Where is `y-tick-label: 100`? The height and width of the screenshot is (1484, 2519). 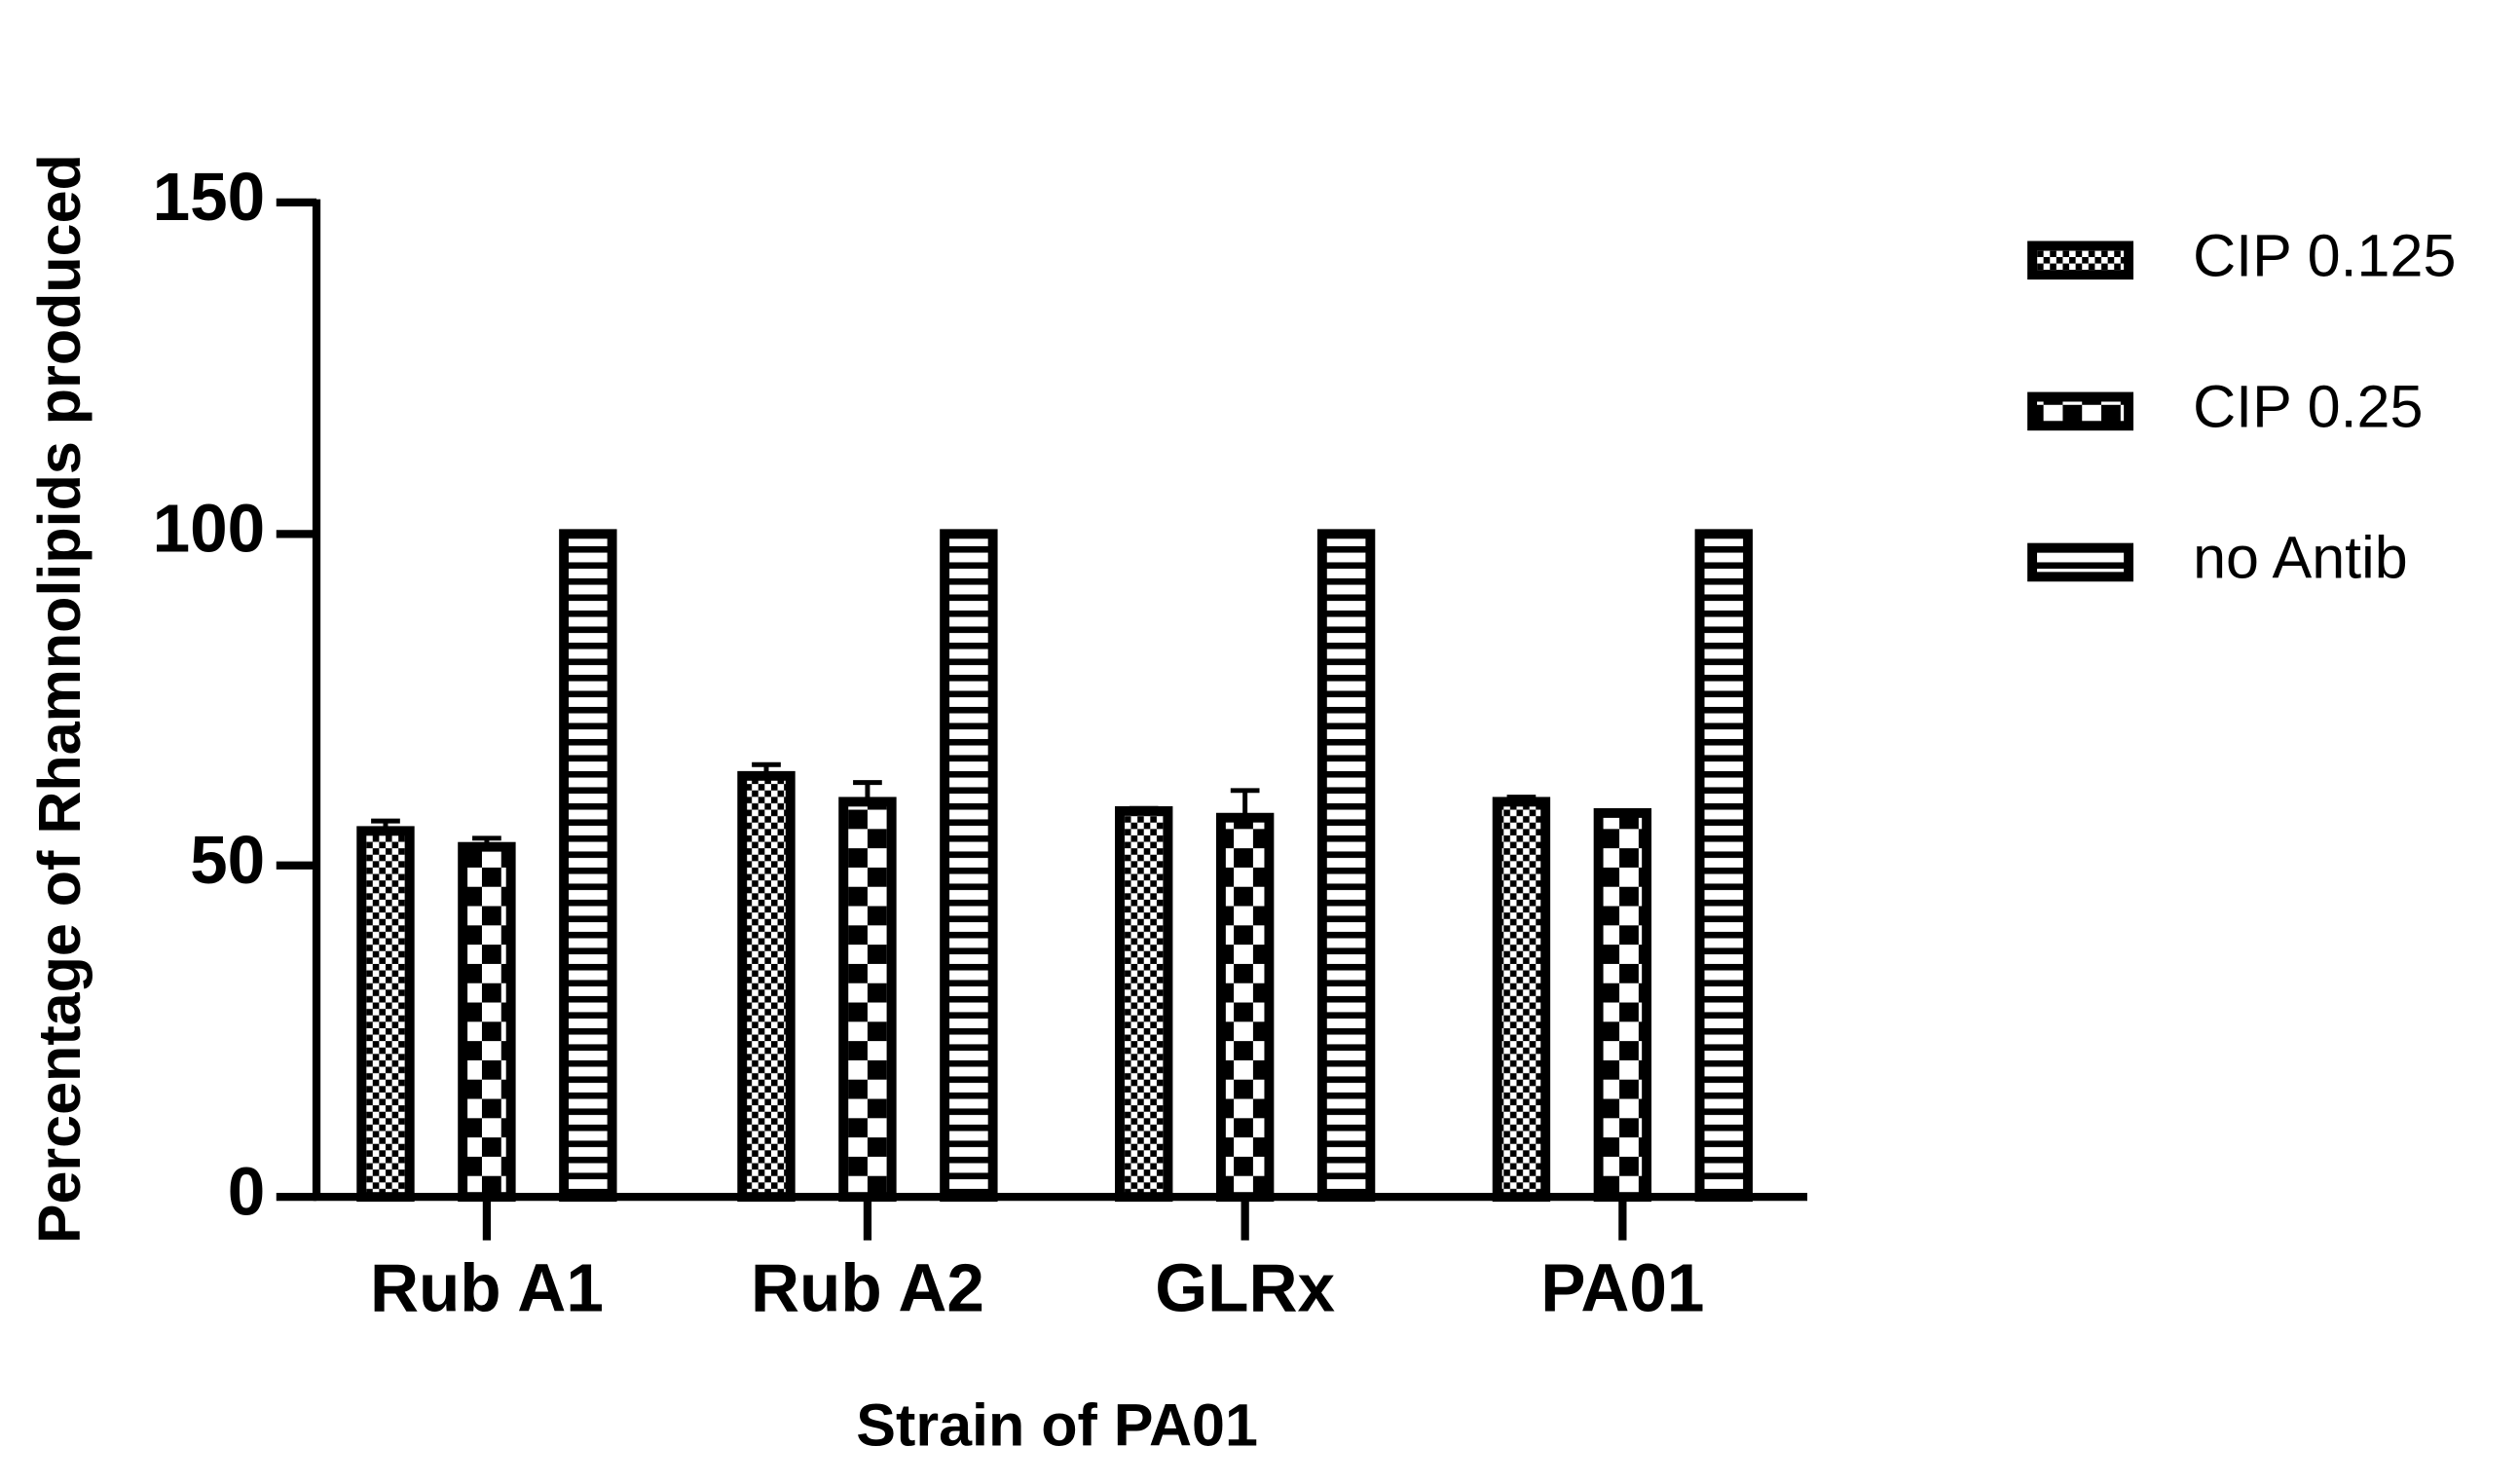
y-tick-label: 100 is located at coordinates (209, 529).